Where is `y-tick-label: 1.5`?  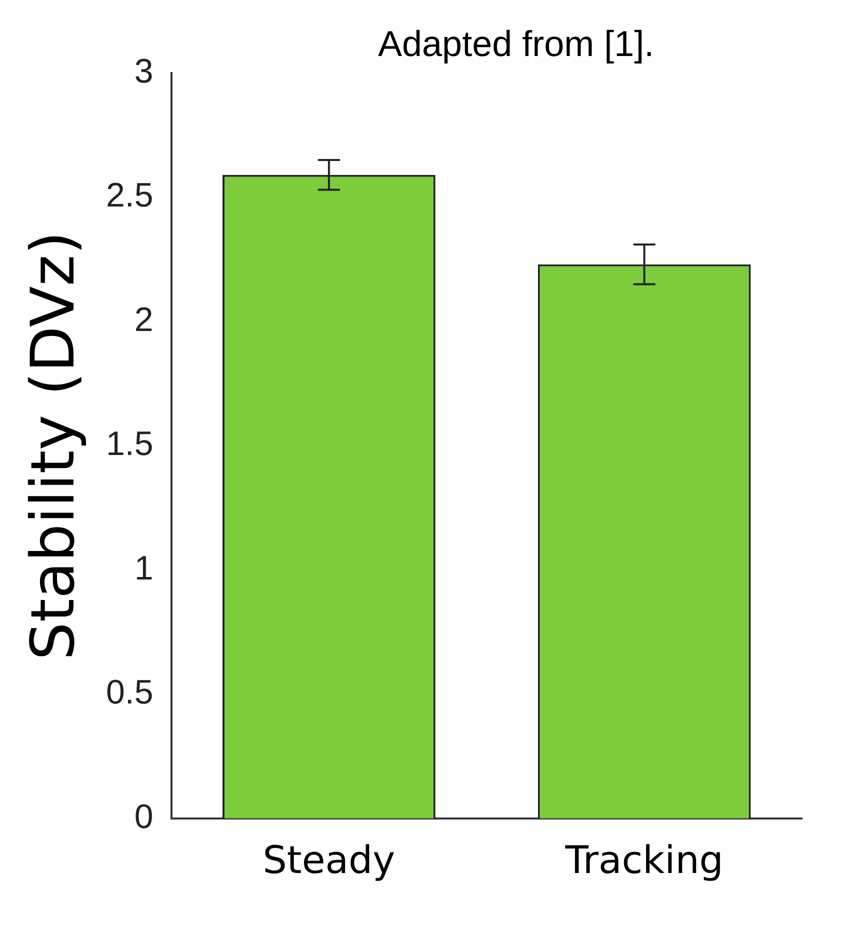 y-tick-label: 1.5 is located at coordinates (130, 444).